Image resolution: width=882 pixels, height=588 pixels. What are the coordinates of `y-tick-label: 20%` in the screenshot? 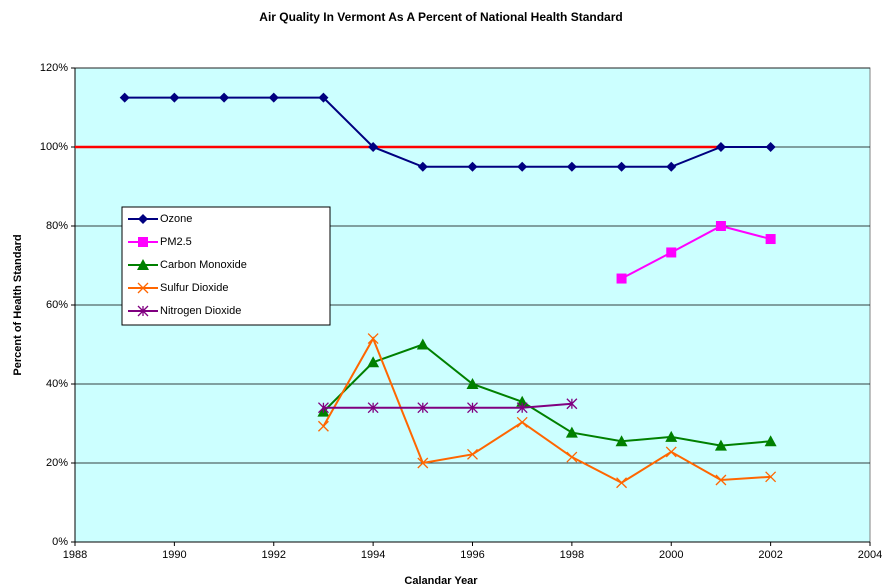 It's located at (57, 463).